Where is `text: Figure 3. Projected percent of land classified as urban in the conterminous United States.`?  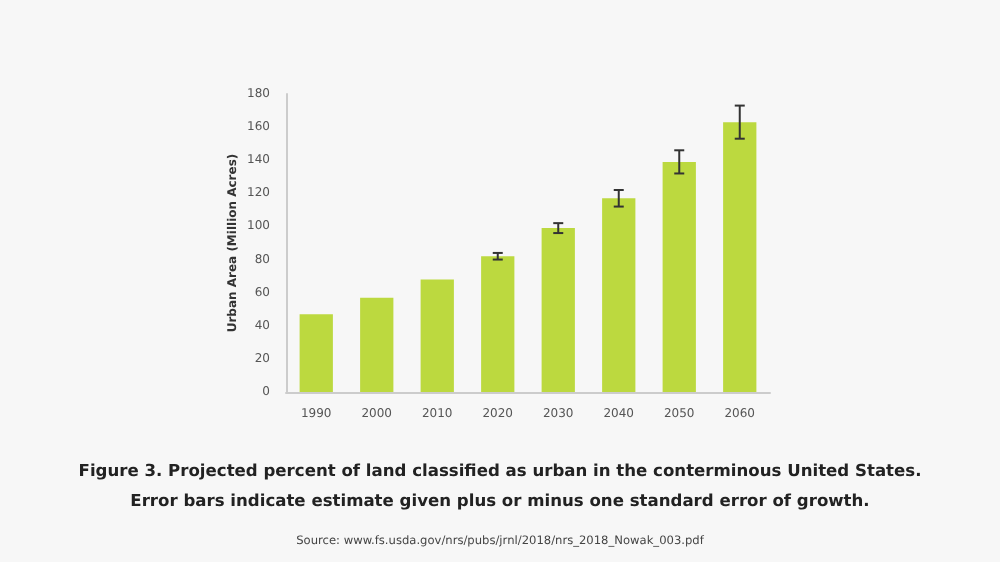
text: Figure 3. Projected percent of land classified as urban in the conterminous United States. is located at coordinates (500, 470).